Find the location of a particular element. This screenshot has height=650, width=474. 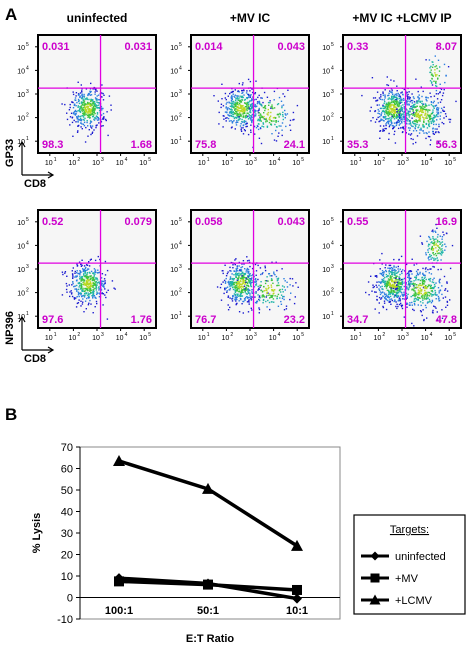

y-tick-label: 10 is located at coordinates (21, 270).